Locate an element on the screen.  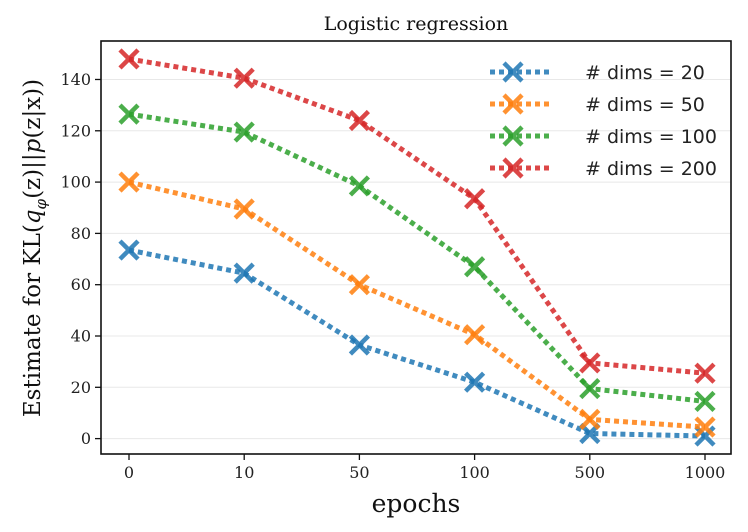
legend-label: # dims = 50 is located at coordinates (645, 105).